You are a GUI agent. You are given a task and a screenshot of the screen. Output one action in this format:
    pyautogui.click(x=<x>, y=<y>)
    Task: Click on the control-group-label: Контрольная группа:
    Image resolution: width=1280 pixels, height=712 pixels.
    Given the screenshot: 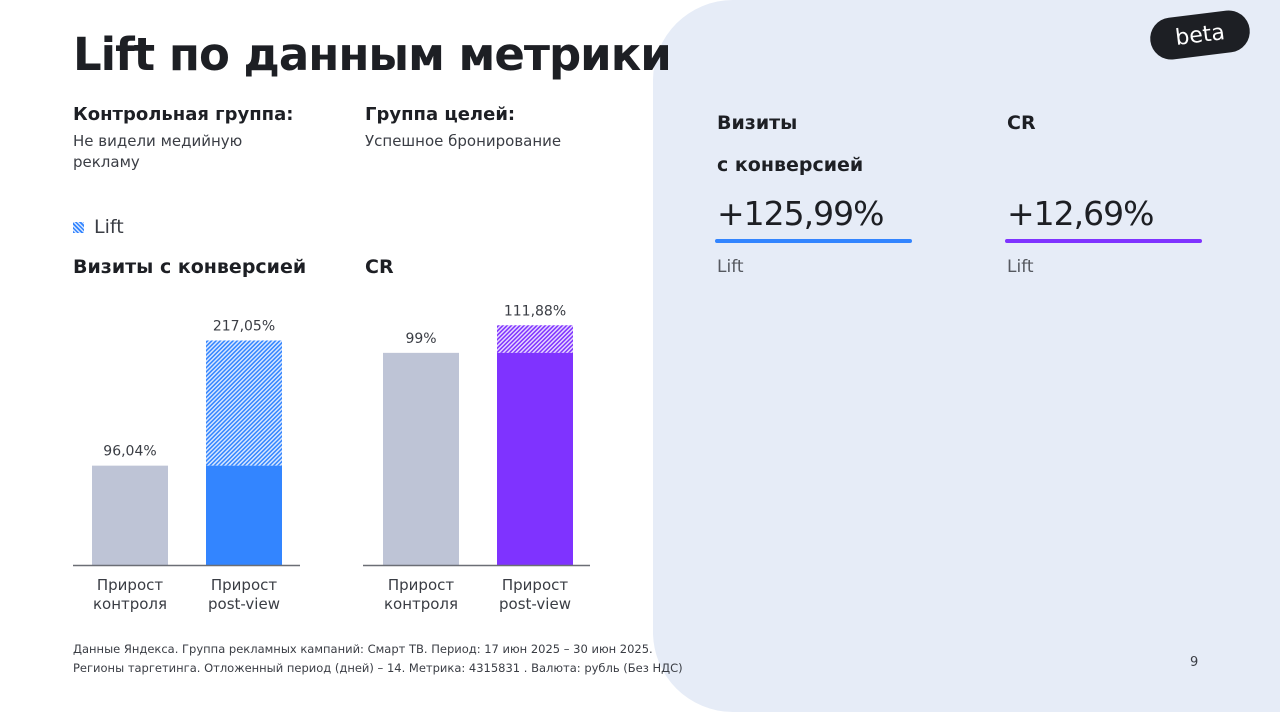 What is the action you would take?
    pyautogui.click(x=183, y=114)
    